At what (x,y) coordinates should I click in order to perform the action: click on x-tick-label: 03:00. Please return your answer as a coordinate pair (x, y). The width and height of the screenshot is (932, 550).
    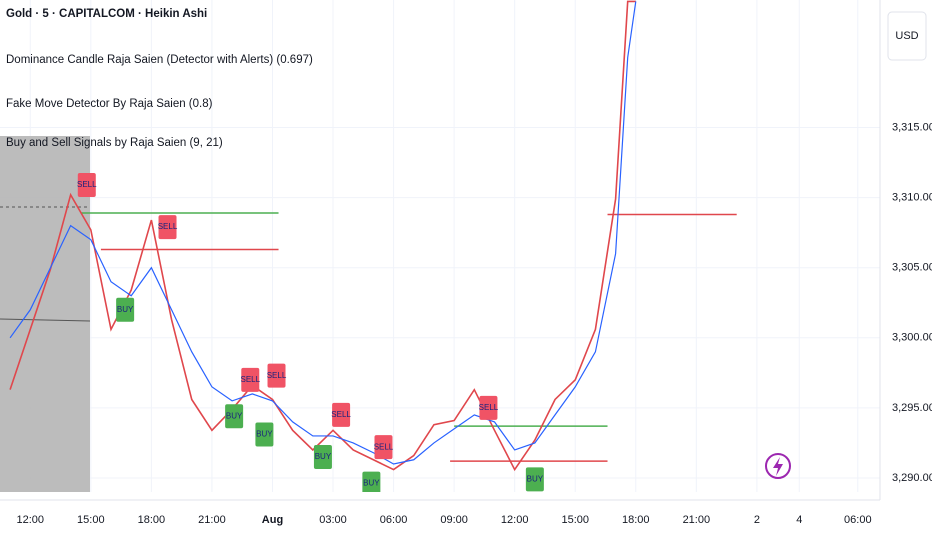
    Looking at the image, I should click on (333, 520).